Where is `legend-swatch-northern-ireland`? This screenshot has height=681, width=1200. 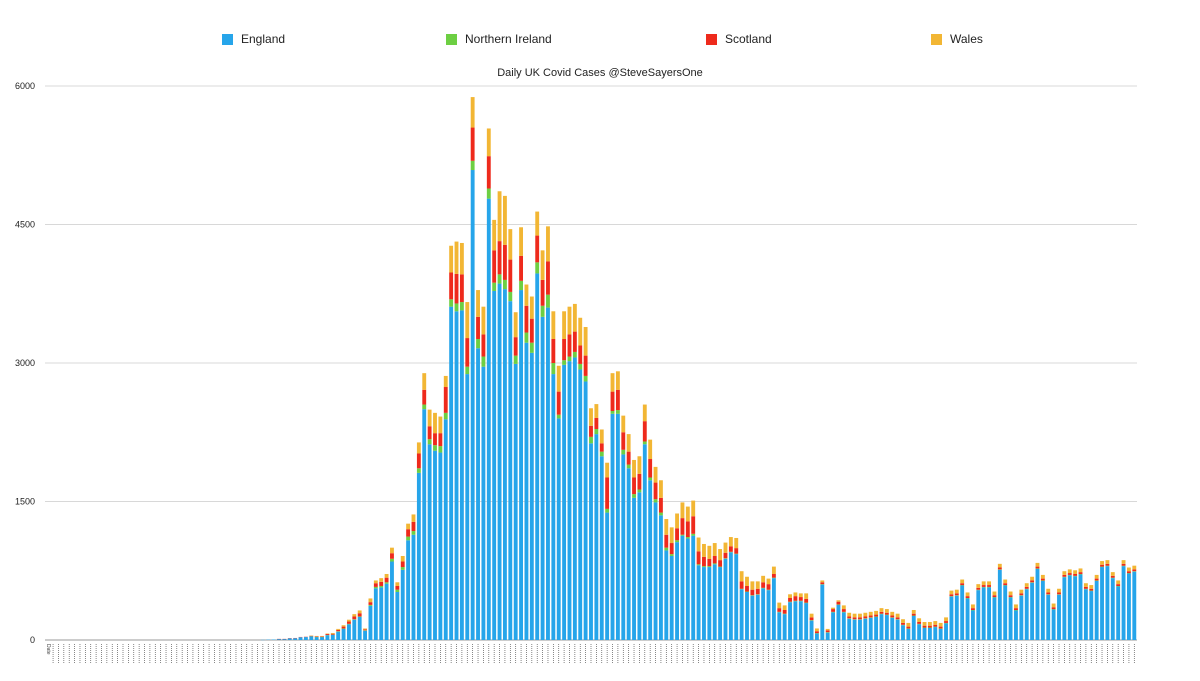
legend-swatch-northern-ireland is located at coordinates (451, 39).